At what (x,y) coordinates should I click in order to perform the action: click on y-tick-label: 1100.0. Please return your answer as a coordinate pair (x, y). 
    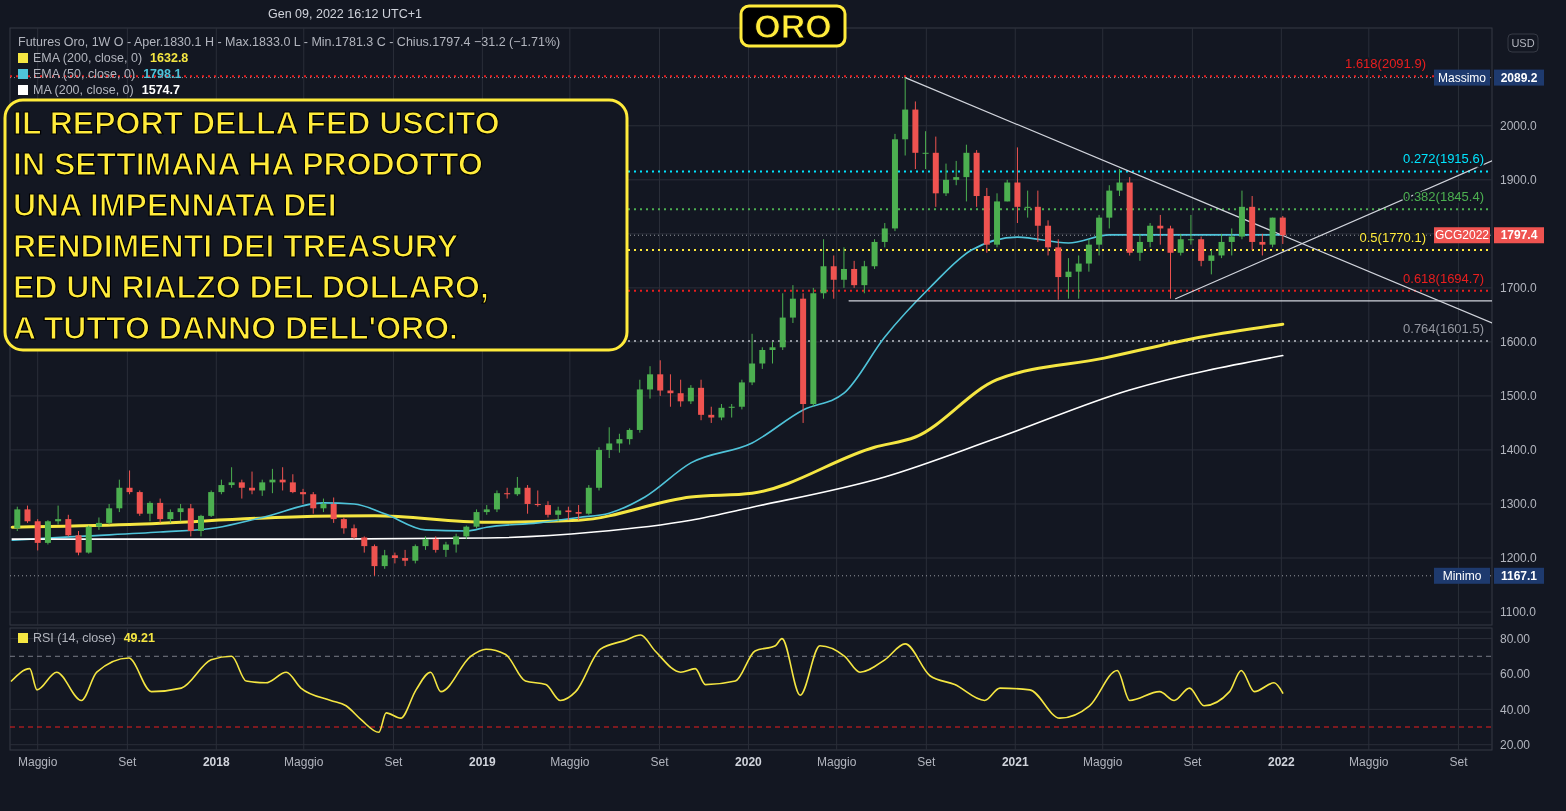
    Looking at the image, I should click on (1518, 612).